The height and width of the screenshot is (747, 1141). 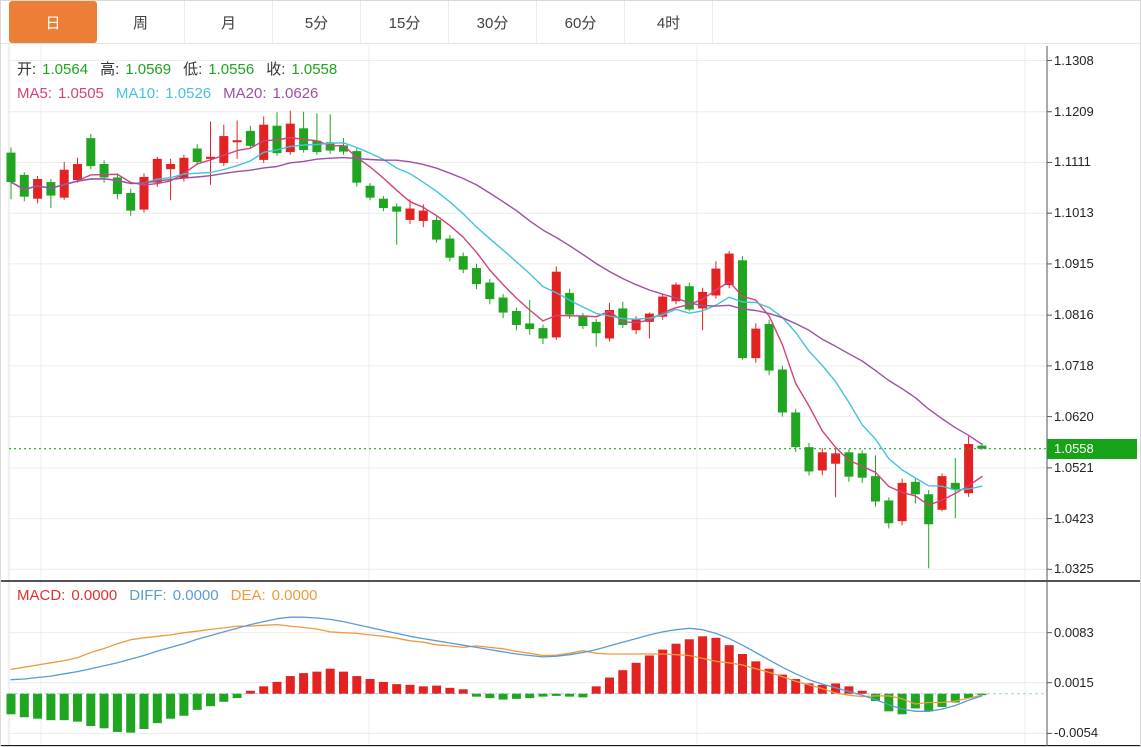 I want to click on last-price-badge: 1.0558, so click(x=1092, y=448).